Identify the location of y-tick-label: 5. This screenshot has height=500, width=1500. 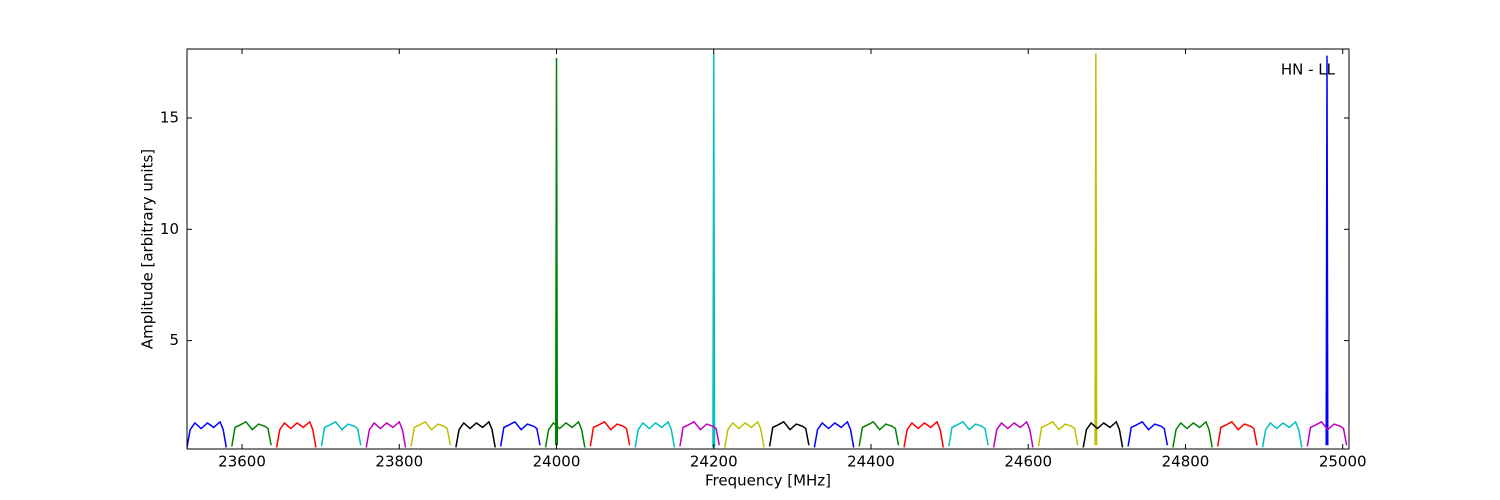
(174, 340).